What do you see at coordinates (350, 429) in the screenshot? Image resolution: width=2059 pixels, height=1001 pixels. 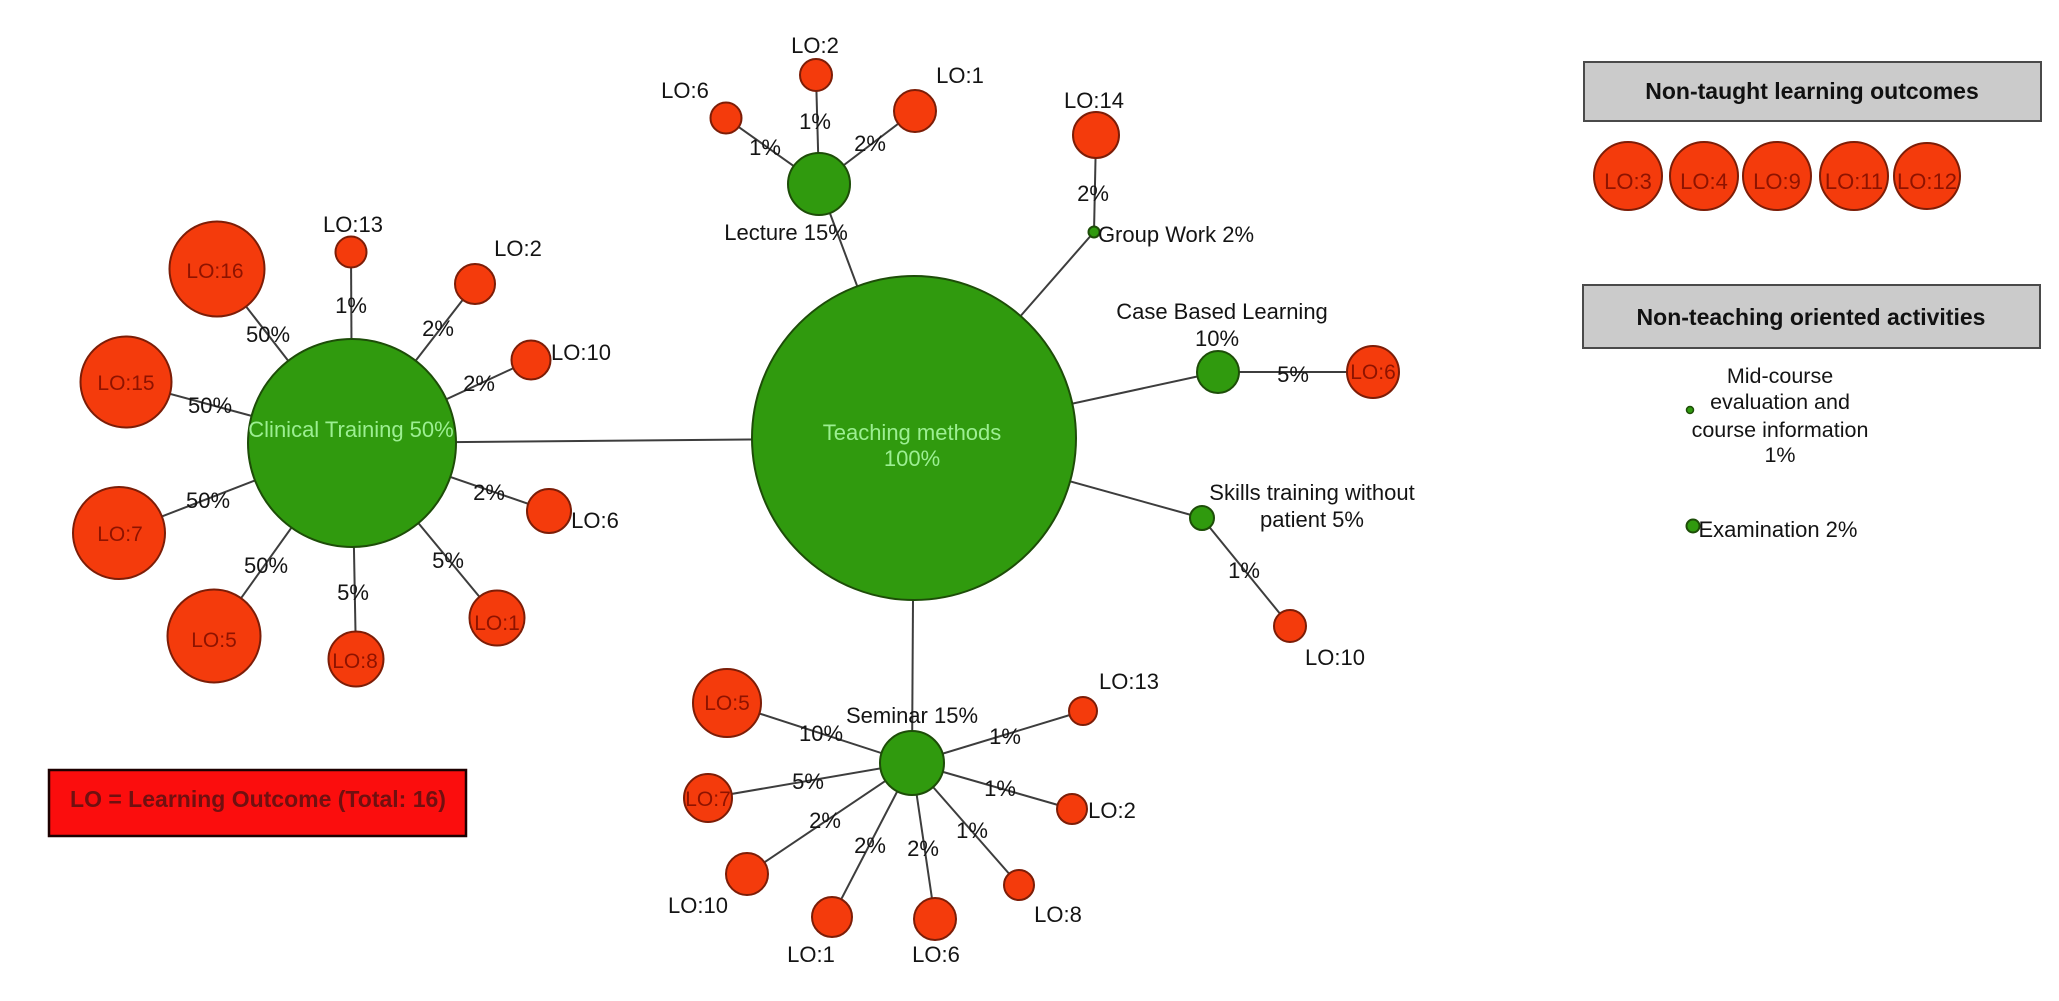 I see `svg-text: Clinical Training 50%` at bounding box center [350, 429].